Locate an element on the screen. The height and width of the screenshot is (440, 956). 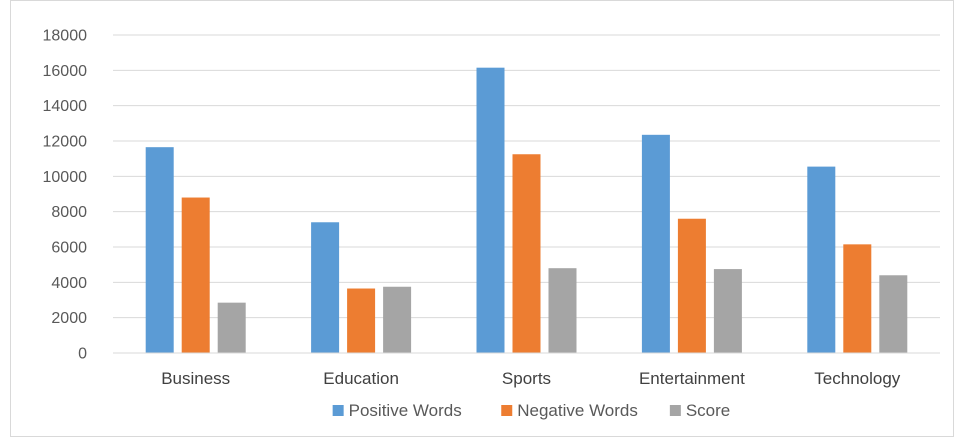
legend-label: Positive Words is located at coordinates (405, 410).